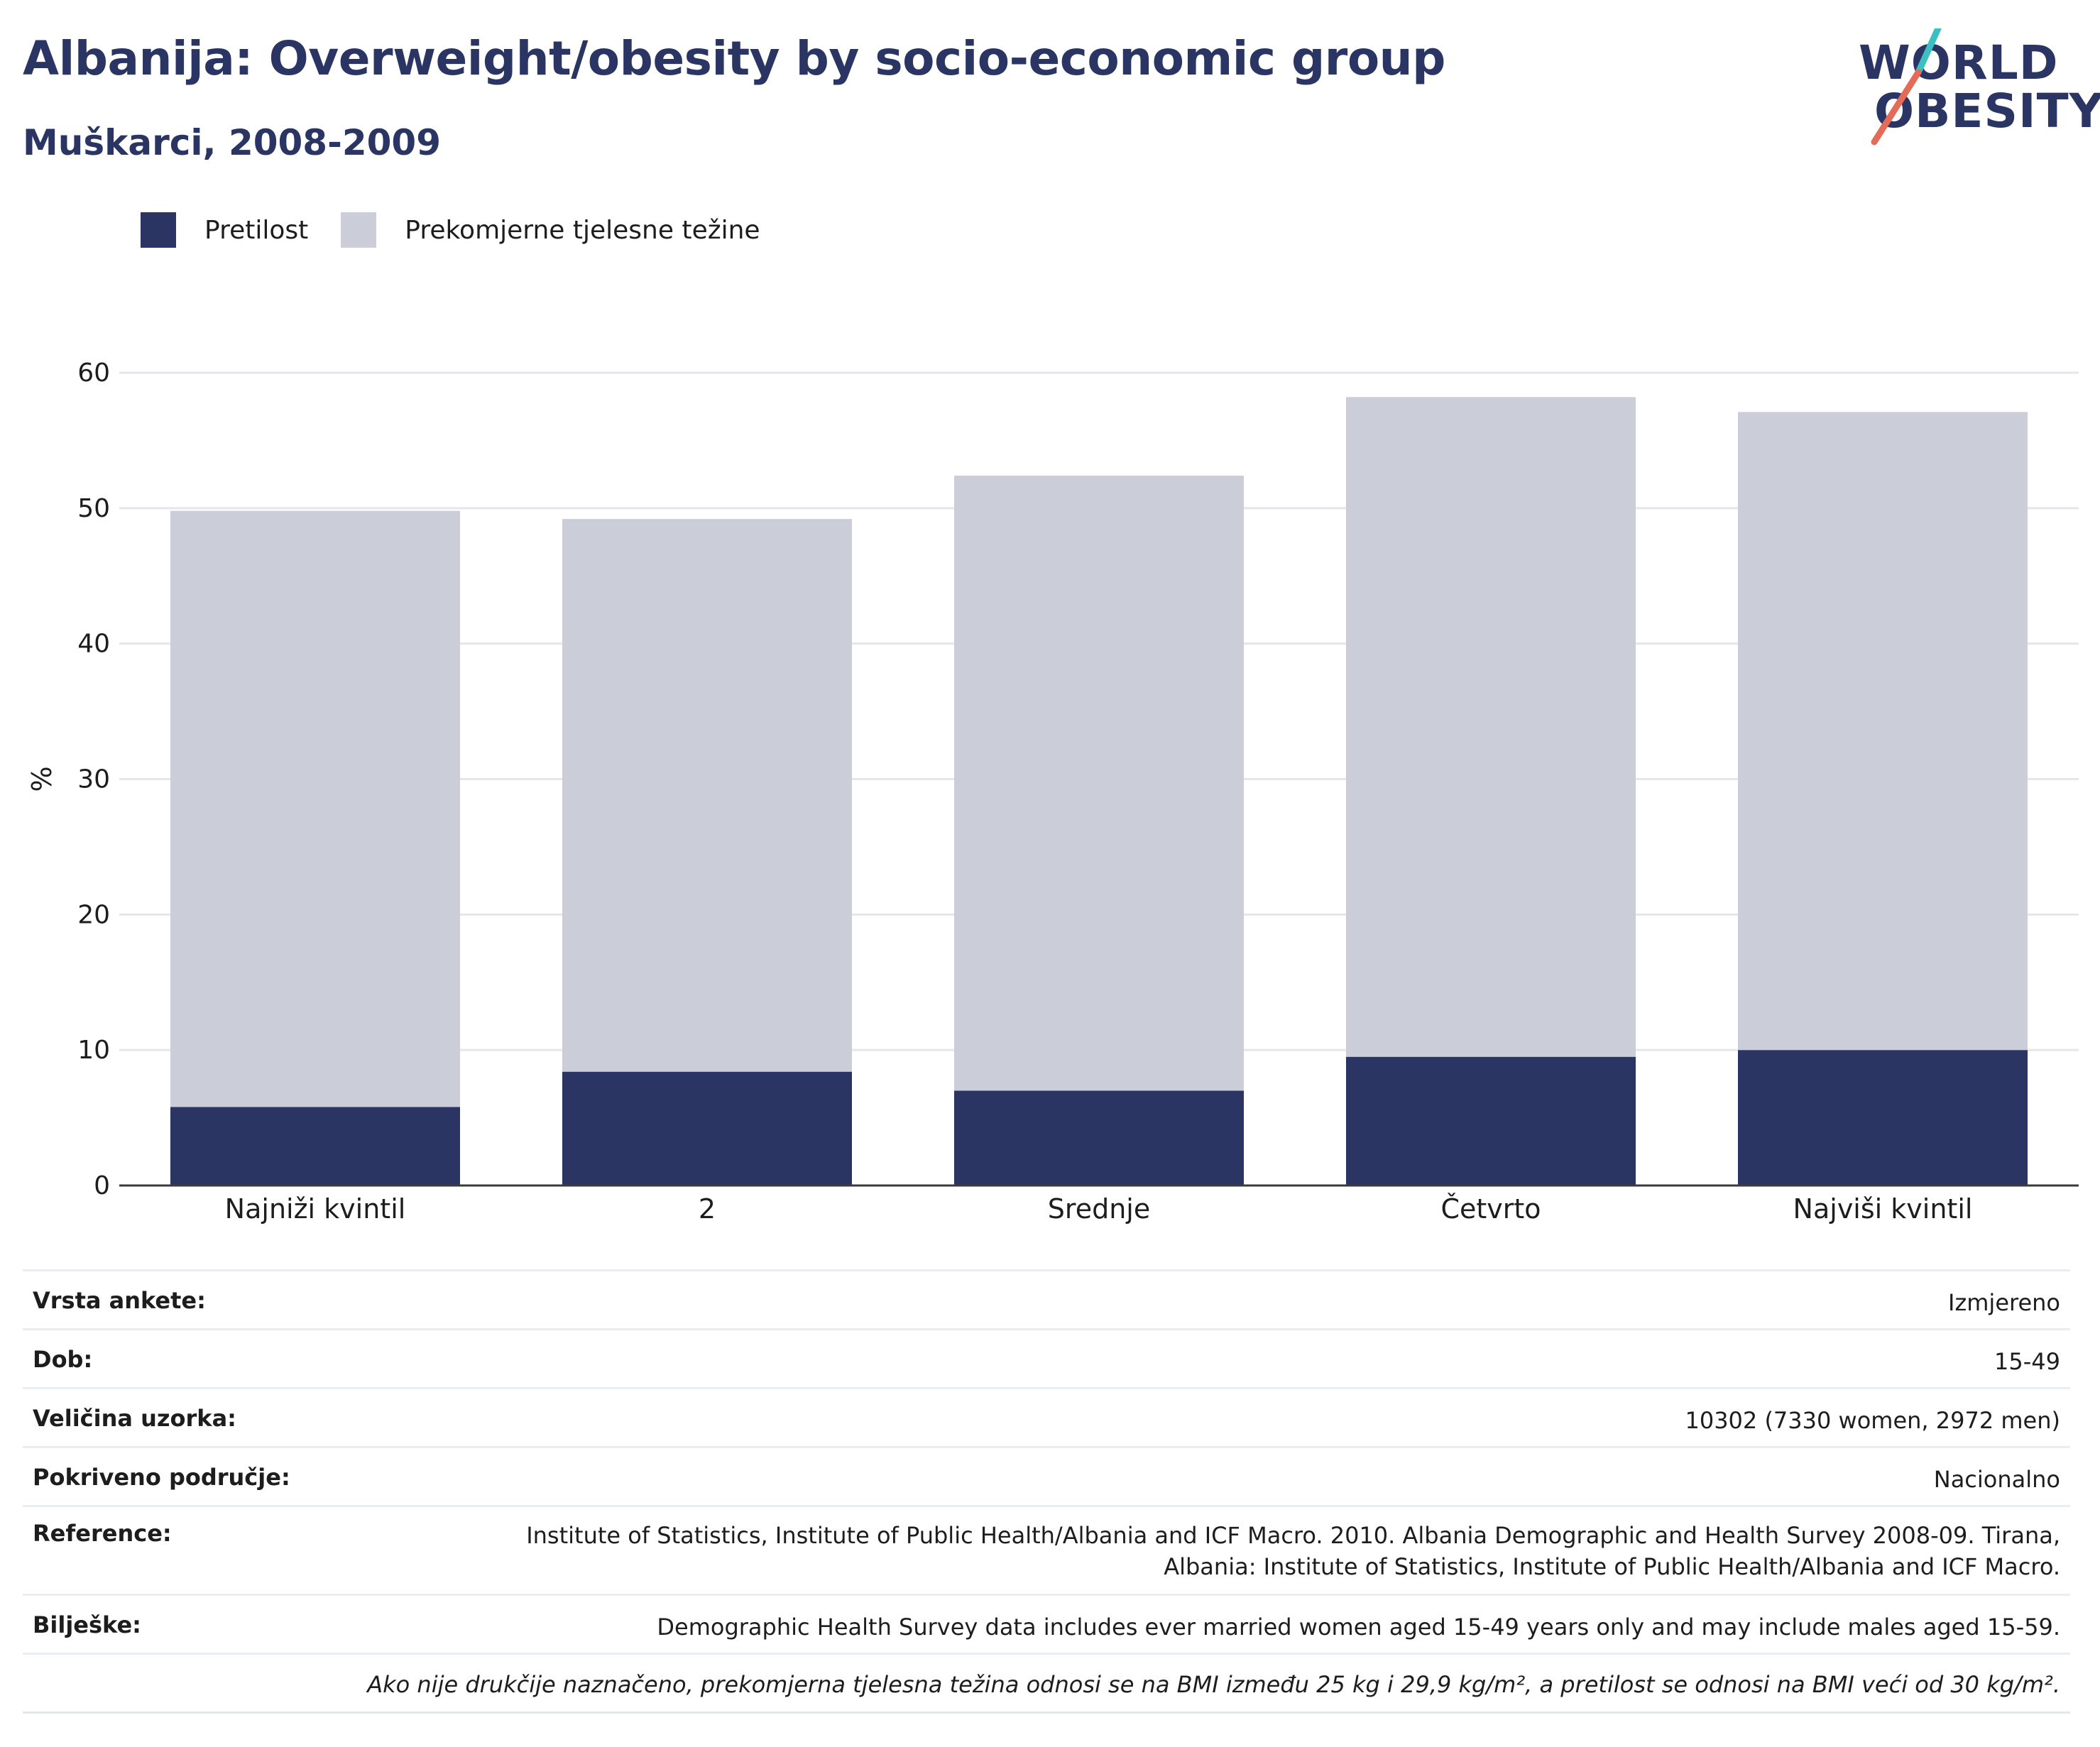 Image resolution: width=2100 pixels, height=1747 pixels. Describe the element at coordinates (158, 230) in the screenshot. I see `legend-swatch-obesity` at that location.